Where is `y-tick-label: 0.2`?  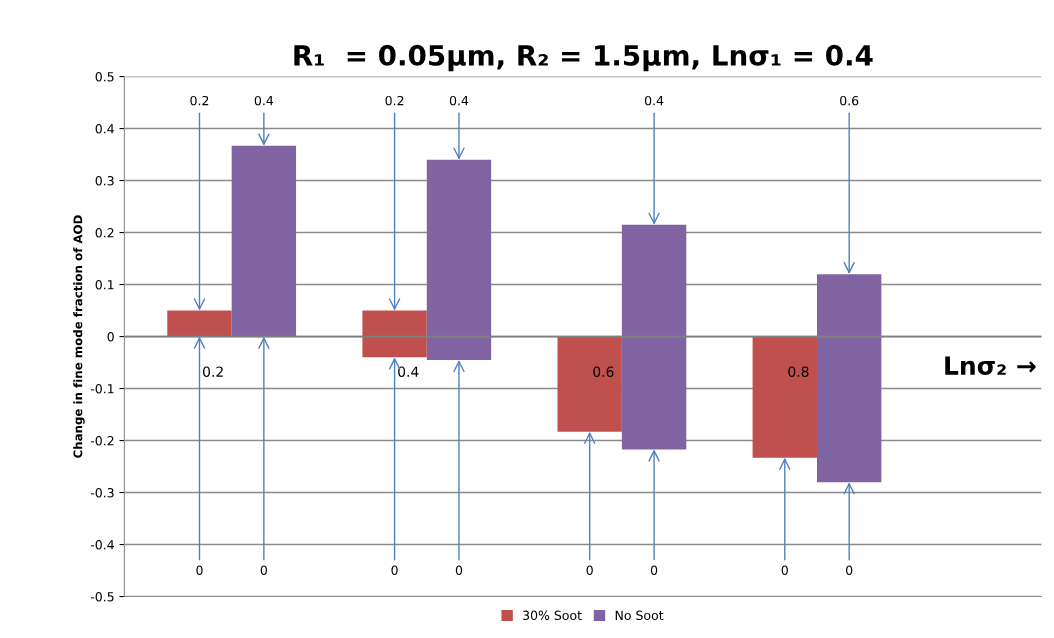 y-tick-label: 0.2 is located at coordinates (104, 233).